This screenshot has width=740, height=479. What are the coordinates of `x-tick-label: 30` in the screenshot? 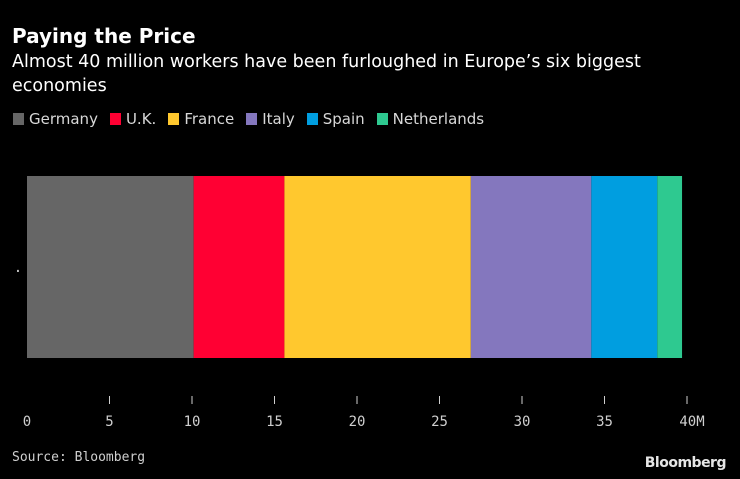 It's located at (522, 422).